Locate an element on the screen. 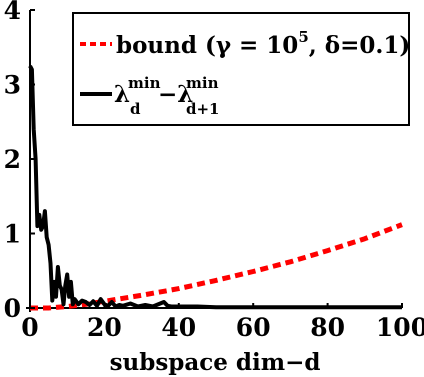 The height and width of the screenshot is (377, 424). legend-label-gap-sub2: d+1 is located at coordinates (203, 109).